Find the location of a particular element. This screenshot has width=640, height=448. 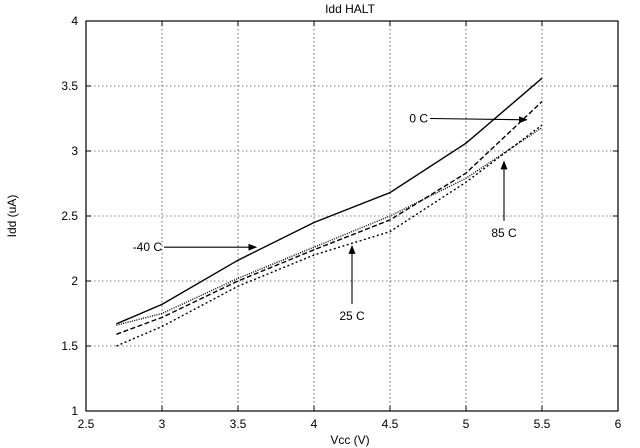

annotation: 85 C is located at coordinates (504, 200).